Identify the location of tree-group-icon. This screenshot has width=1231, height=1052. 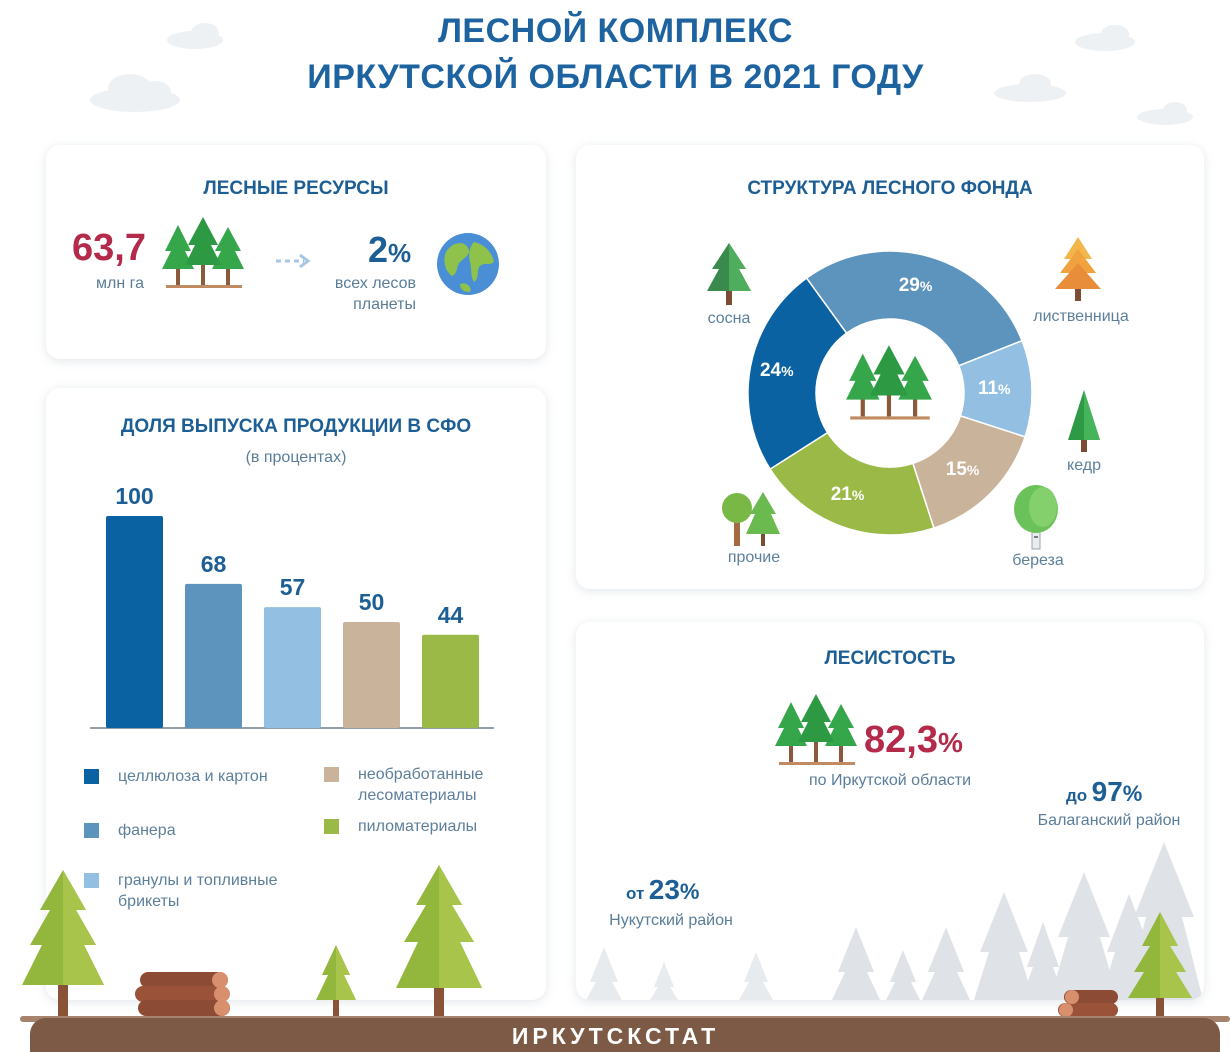
(203, 252).